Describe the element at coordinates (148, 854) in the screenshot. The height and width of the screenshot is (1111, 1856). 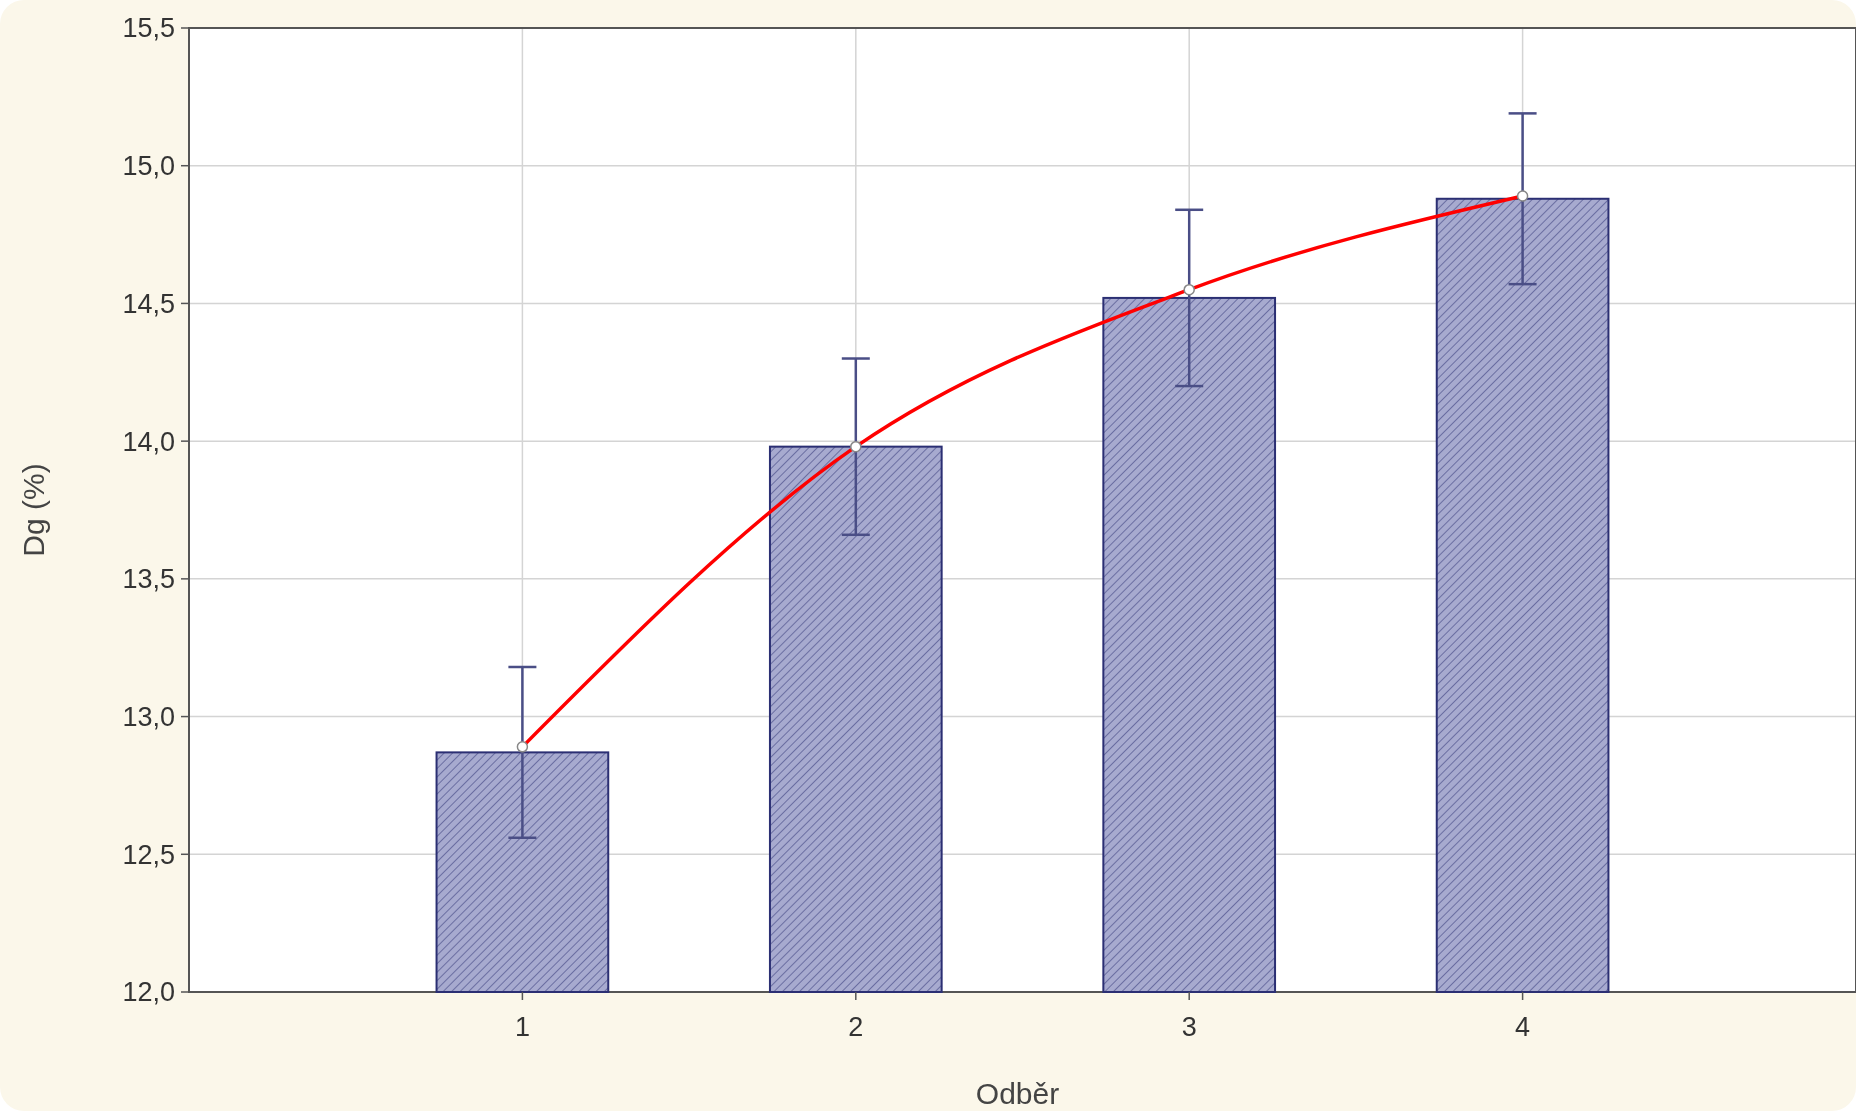
I see `y-tick-label: 12,5` at that location.